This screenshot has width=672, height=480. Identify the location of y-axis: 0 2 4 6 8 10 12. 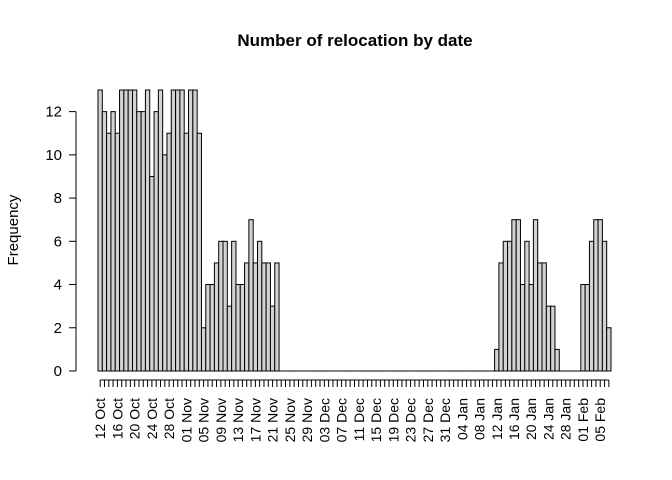
(61, 242).